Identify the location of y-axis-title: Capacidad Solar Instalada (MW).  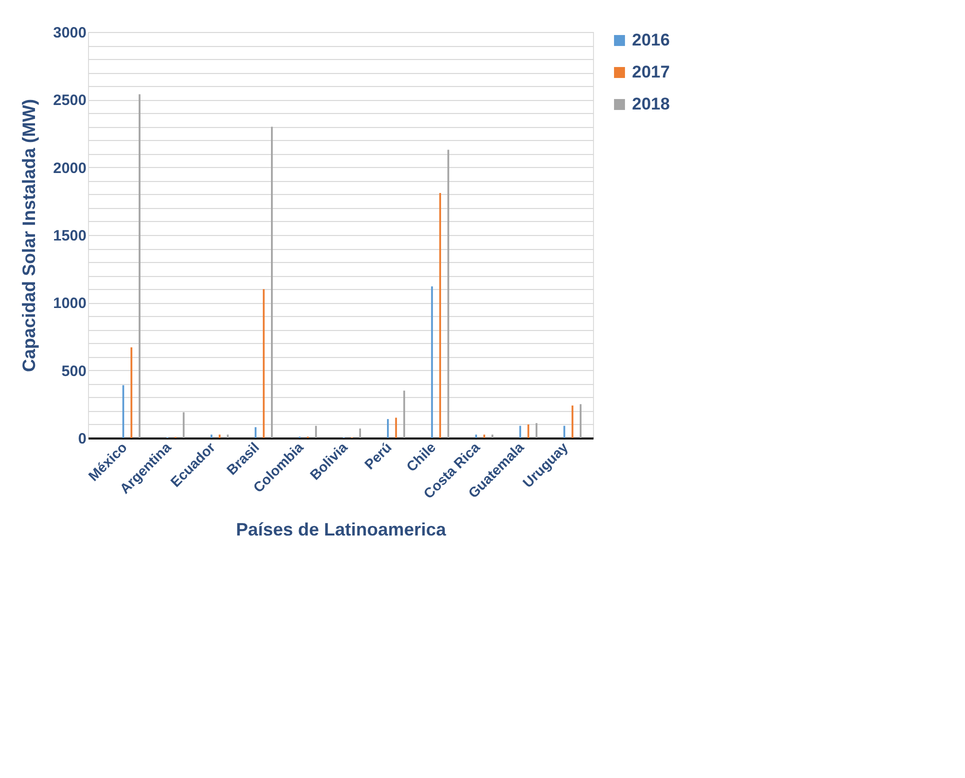
(29, 235).